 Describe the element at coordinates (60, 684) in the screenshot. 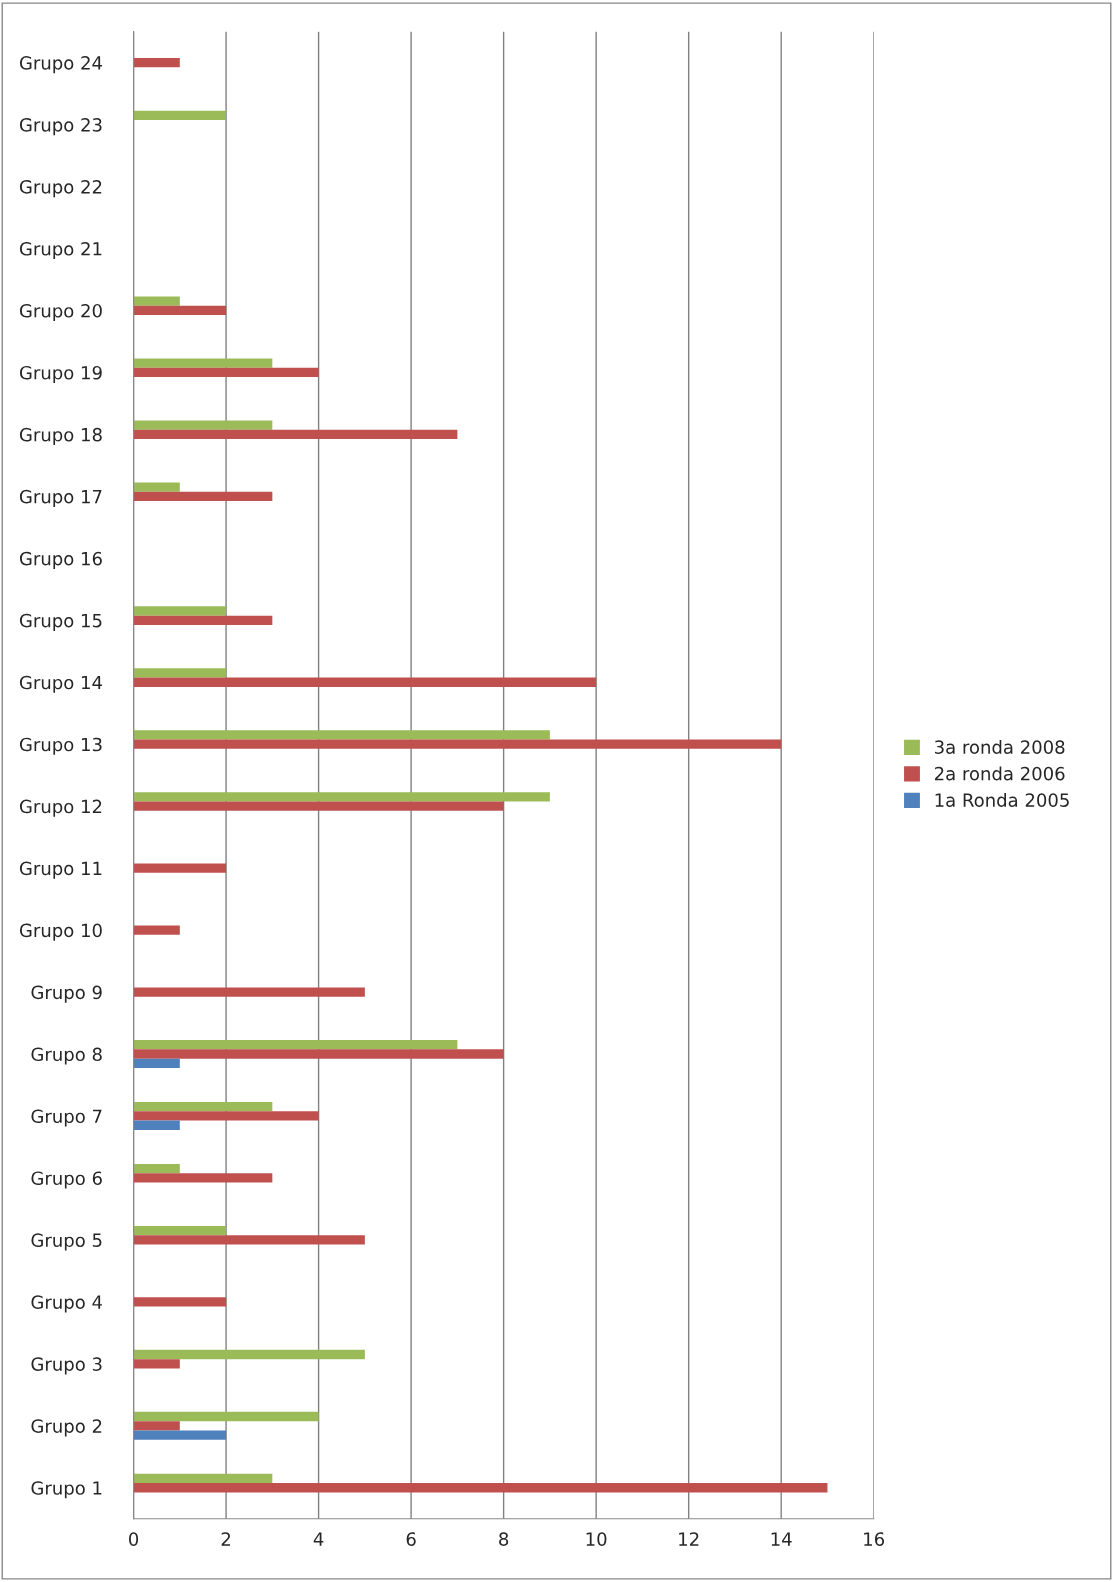

I see `y-tick-label: Grupo 14` at that location.